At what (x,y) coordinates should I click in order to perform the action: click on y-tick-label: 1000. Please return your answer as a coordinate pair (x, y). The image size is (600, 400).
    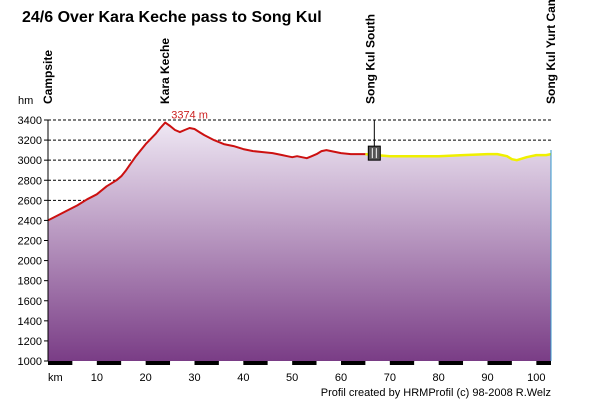
    Looking at the image, I should click on (30, 362).